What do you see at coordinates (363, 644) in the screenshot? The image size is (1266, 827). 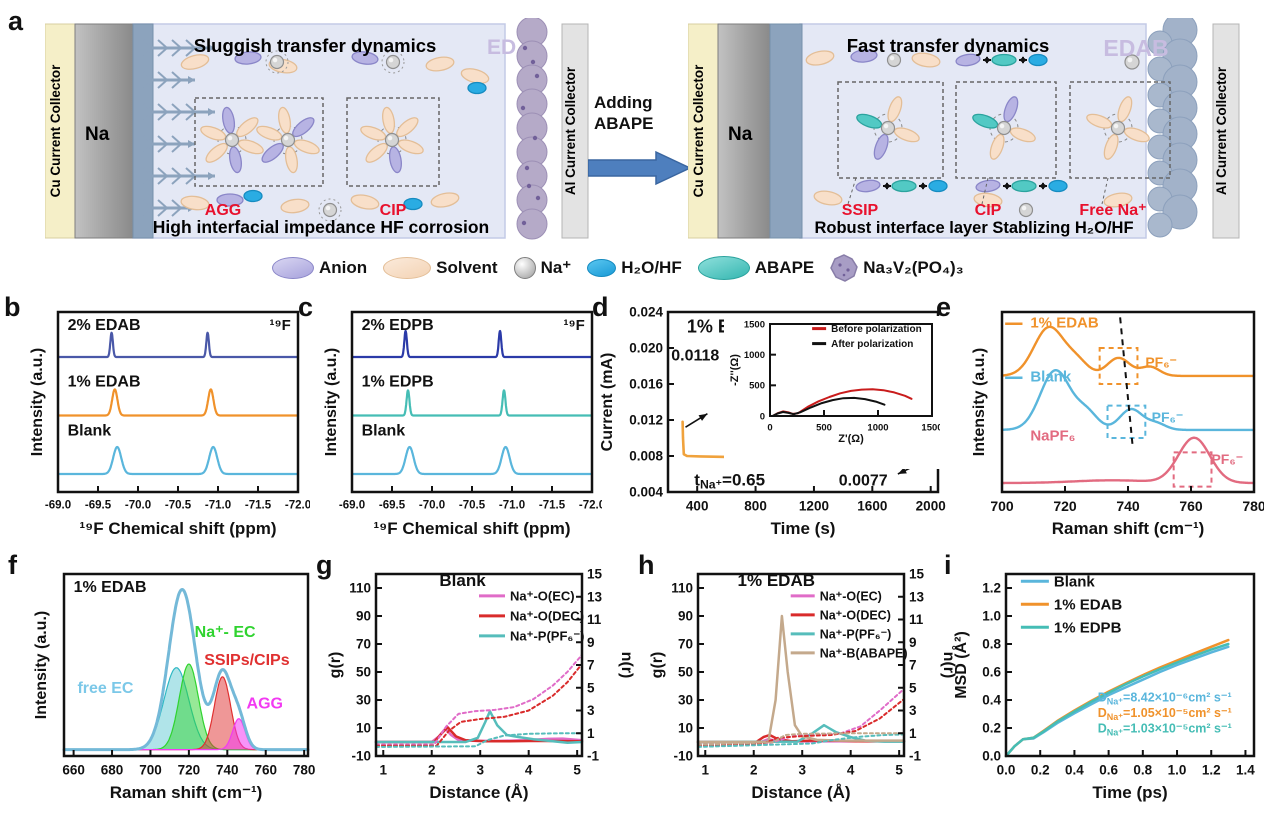 I see `svg-text: 70` at bounding box center [363, 644].